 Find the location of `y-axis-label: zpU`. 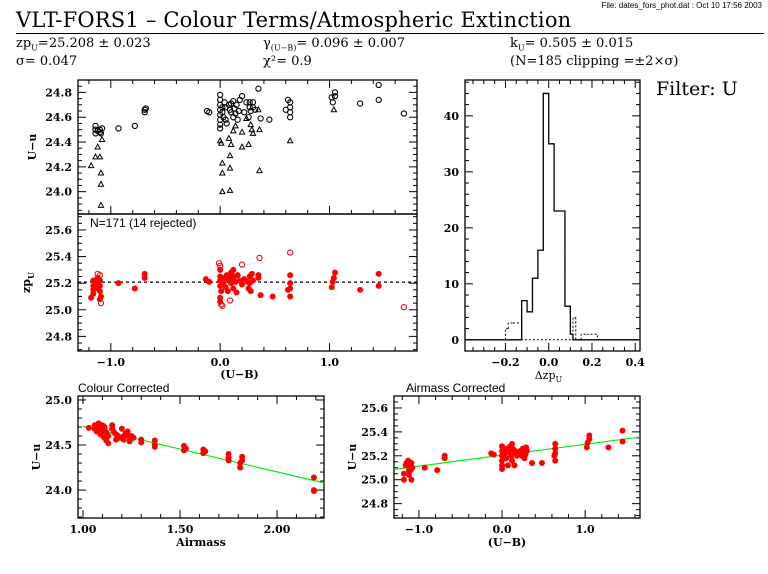

y-axis-label: zpU is located at coordinates (28, 282).